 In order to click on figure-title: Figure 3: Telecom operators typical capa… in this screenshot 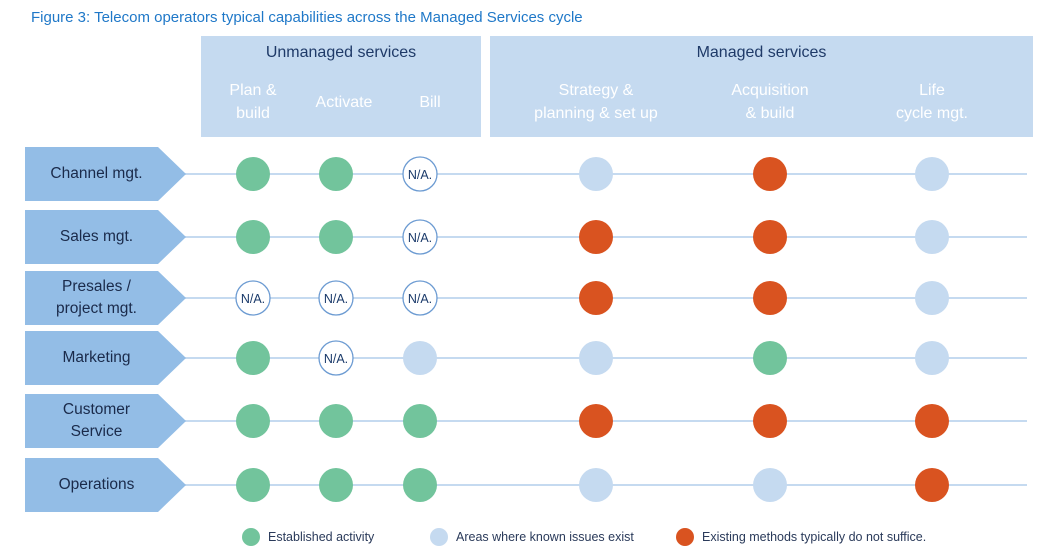, I will do `click(307, 17)`.